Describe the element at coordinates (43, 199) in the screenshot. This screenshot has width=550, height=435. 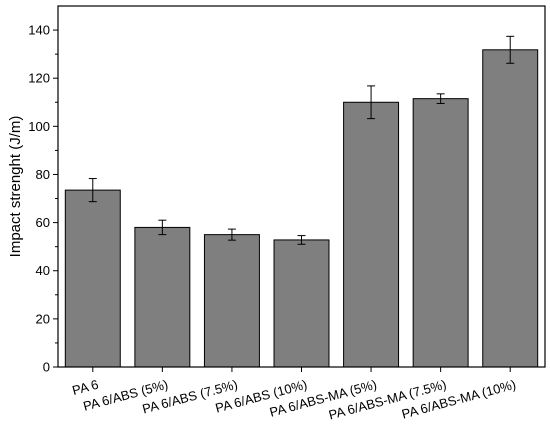
I see `y-axis-ticks: 0 20 40 60 80 100 120 140` at that location.